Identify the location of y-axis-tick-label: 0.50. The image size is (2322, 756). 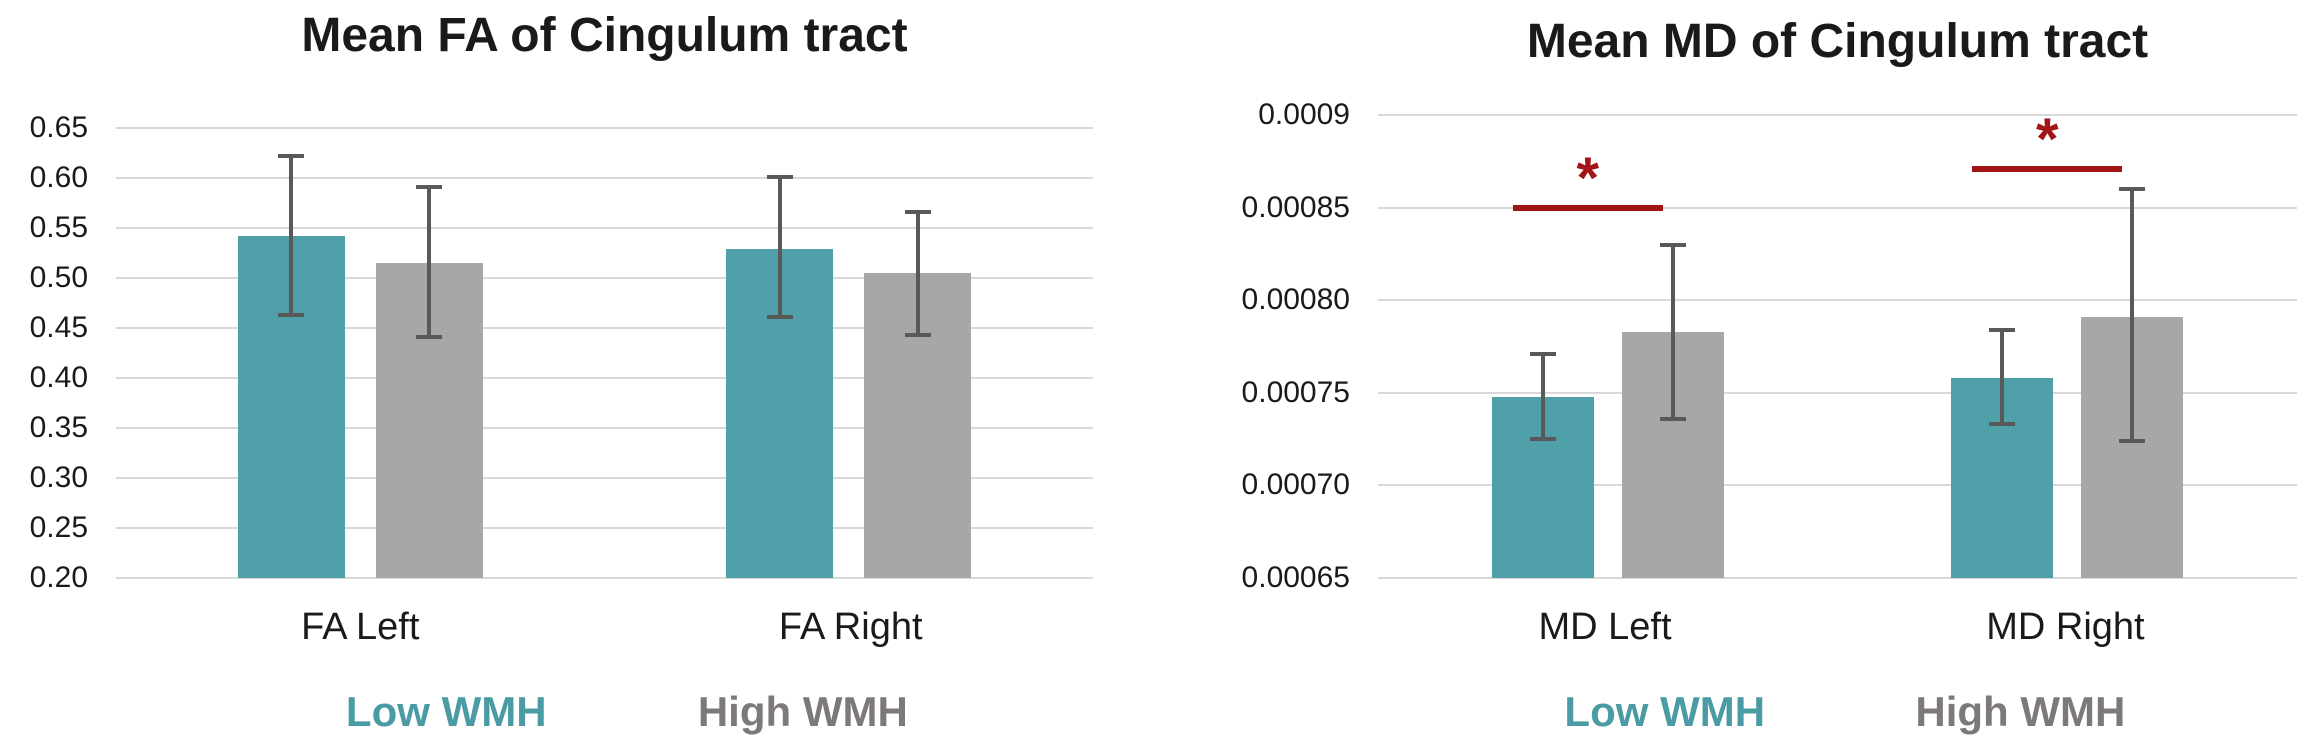
(58, 277).